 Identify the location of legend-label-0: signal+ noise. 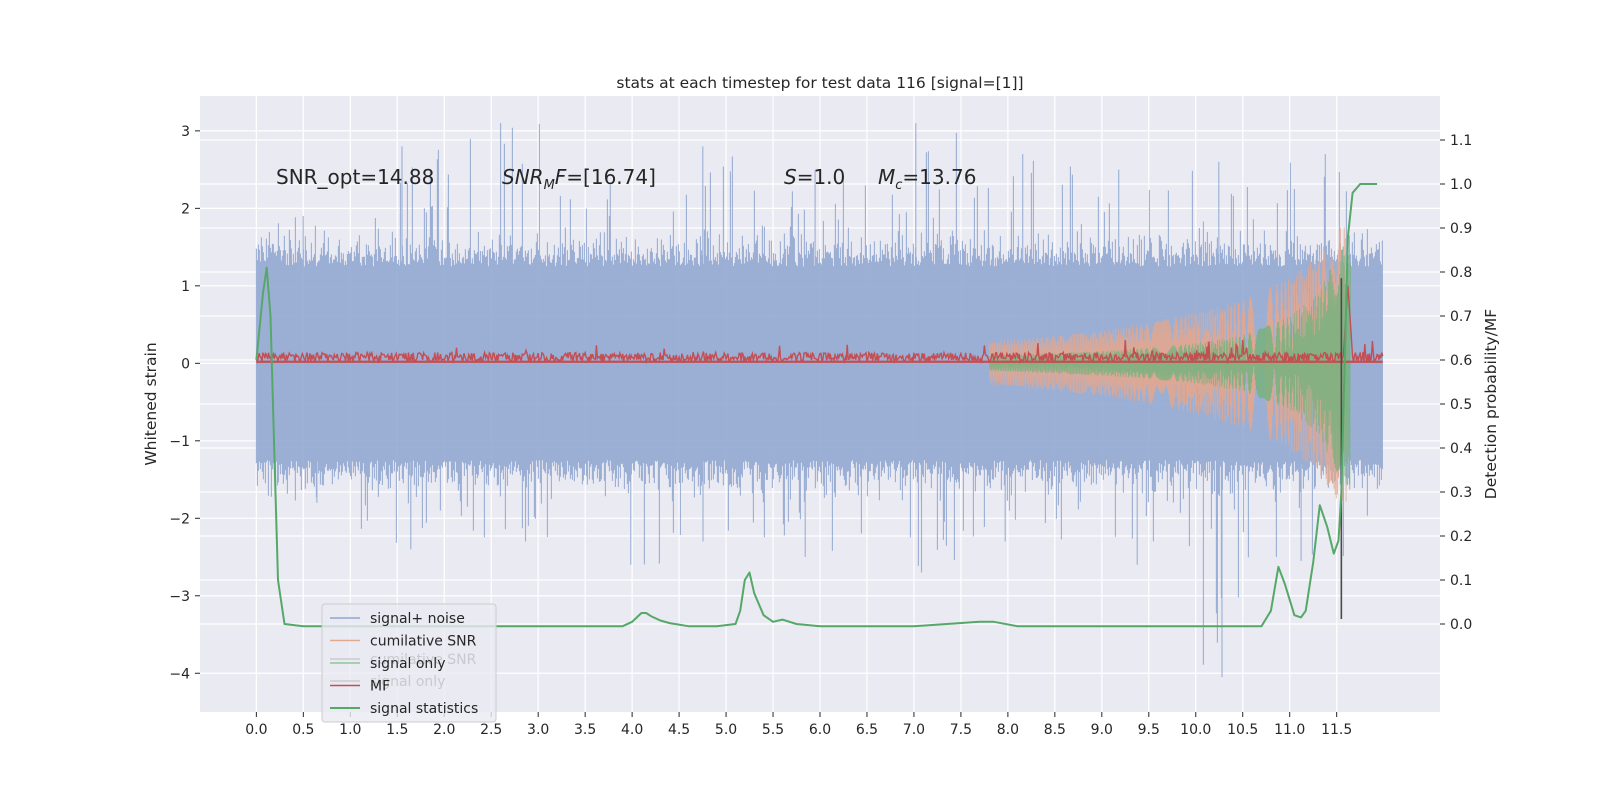
(417, 619).